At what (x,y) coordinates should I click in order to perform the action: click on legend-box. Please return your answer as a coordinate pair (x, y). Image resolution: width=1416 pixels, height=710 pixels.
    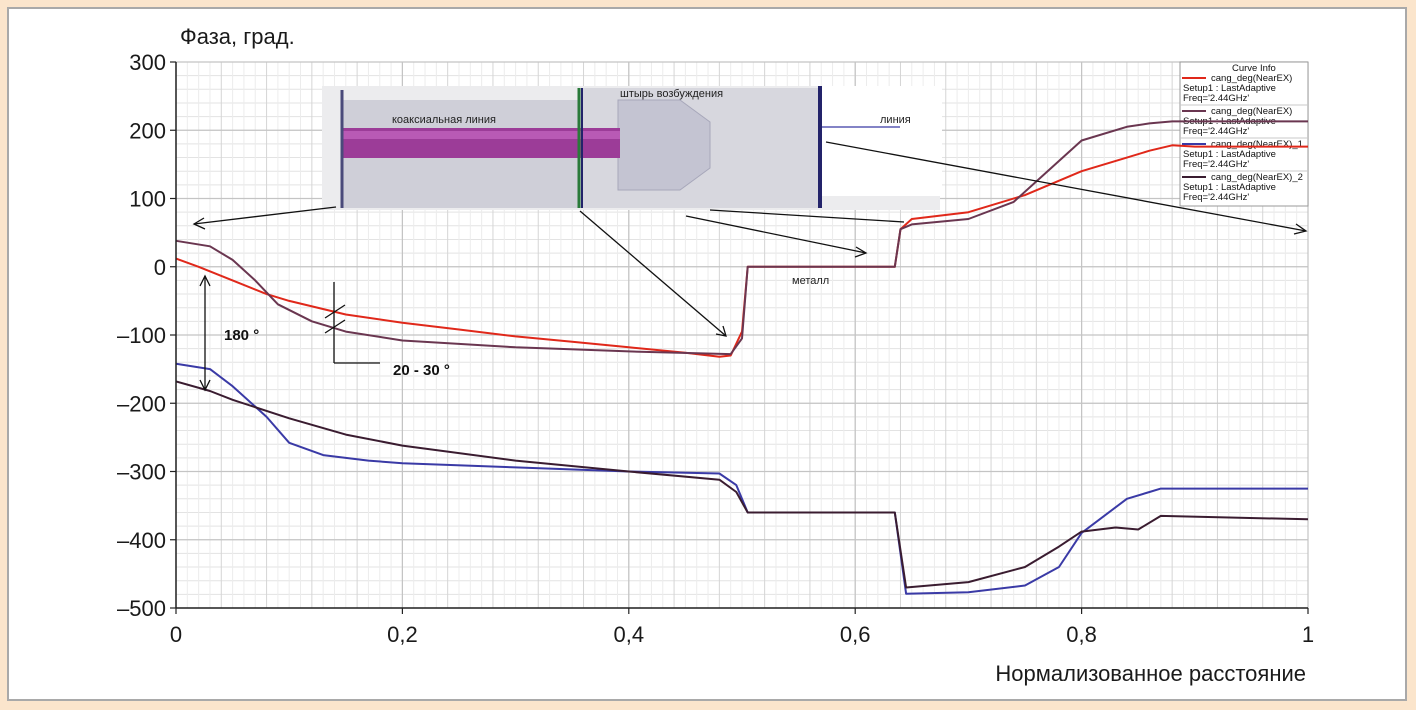
    Looking at the image, I should click on (1244, 134).